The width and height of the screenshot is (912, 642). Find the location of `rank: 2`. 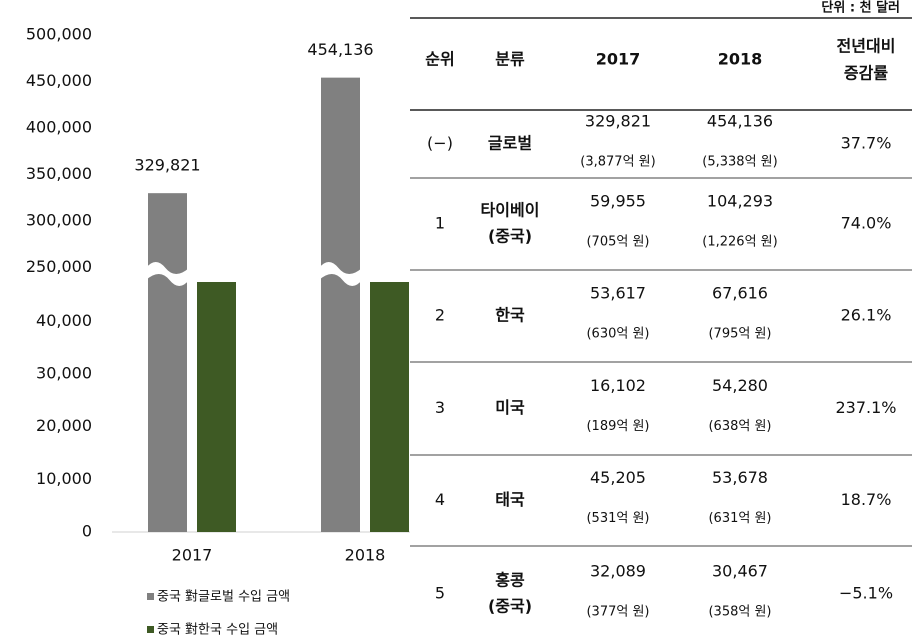

rank: 2 is located at coordinates (440, 315).